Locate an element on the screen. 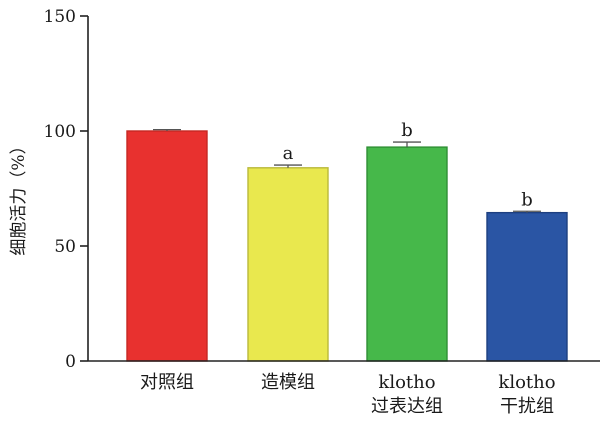 Image resolution: width=605 pixels, height=421 pixels. x-labels-group: 对照组 造模组 klotho 过表达组 klotho 干扰组 is located at coordinates (348, 394).